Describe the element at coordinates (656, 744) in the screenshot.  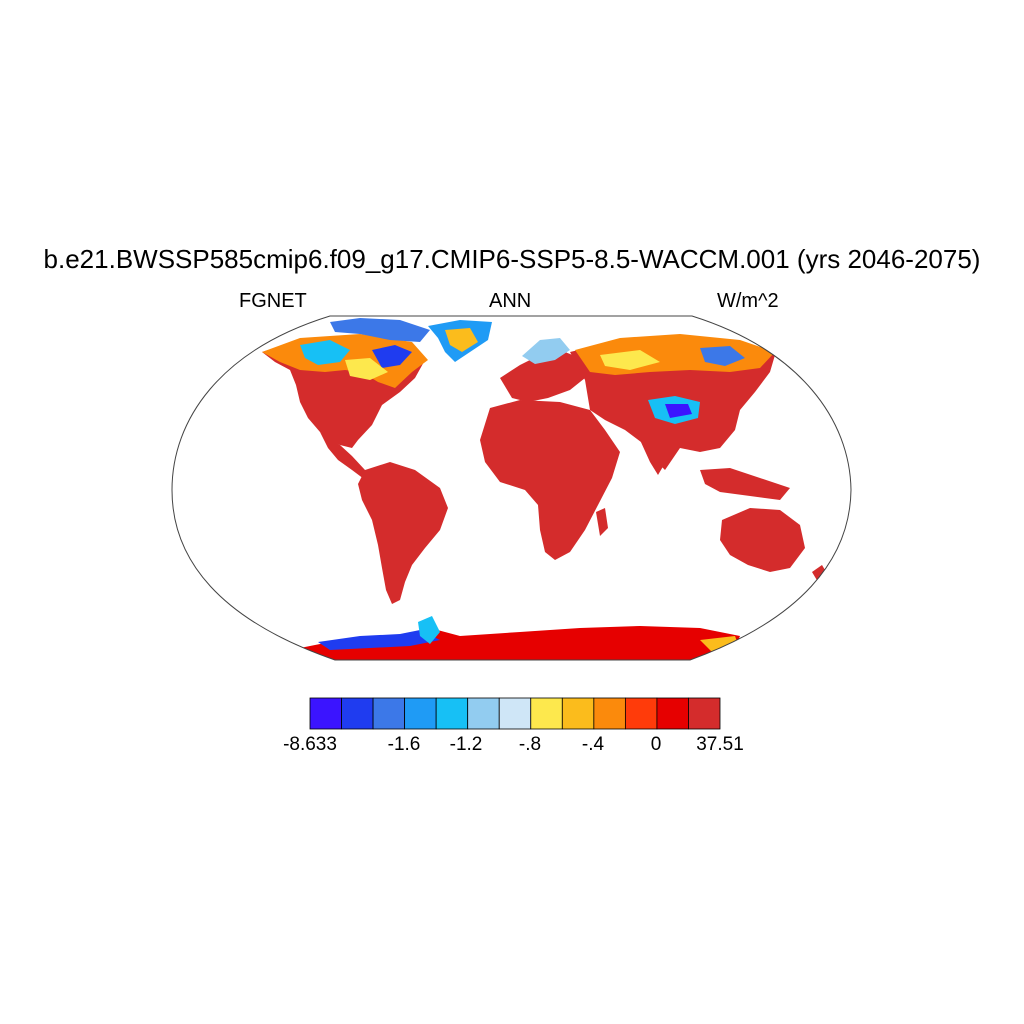
I see `colorbar-tick-label: 0` at that location.